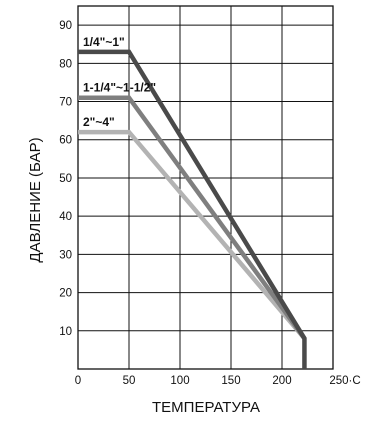 The image size is (374, 422). Describe the element at coordinates (65, 103) in the screenshot. I see `y-tick-label-70: 70` at that location.